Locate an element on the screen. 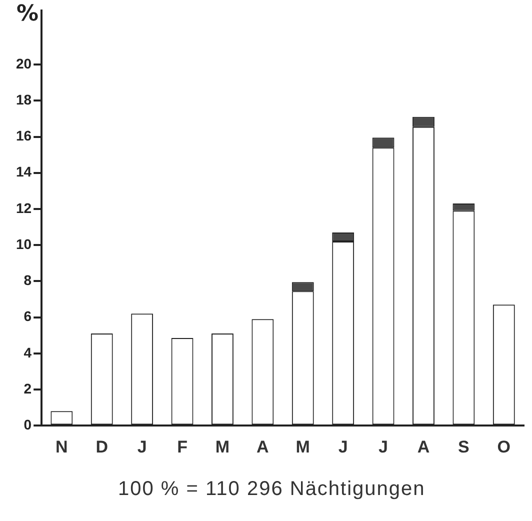  y-axis-title: % is located at coordinates (27, 14).